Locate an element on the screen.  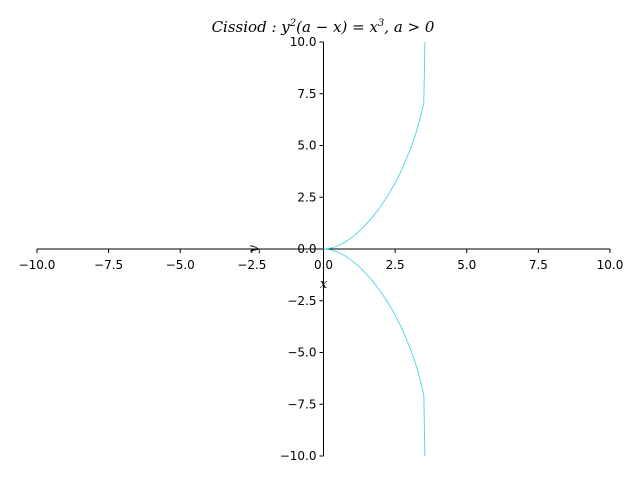
x-tick-label: −10.0 is located at coordinates (37, 265).